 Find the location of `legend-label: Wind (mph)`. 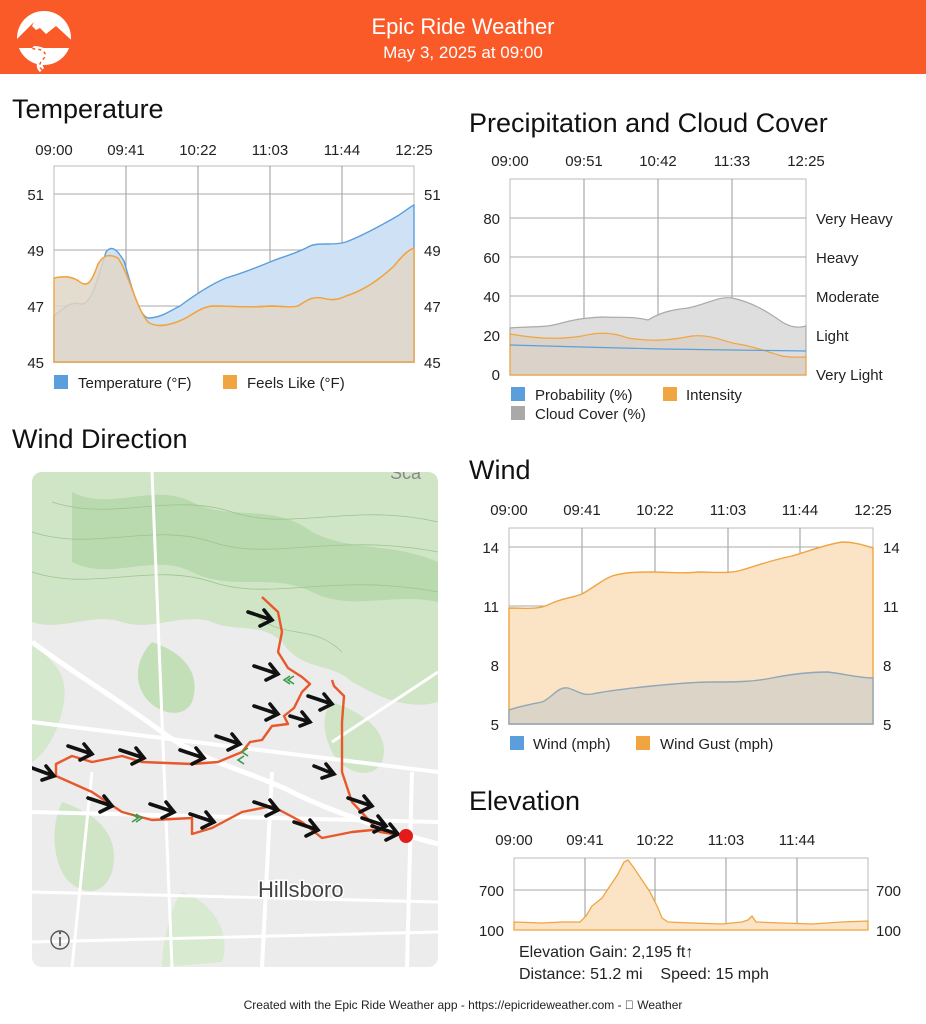

legend-label: Wind (mph) is located at coordinates (572, 744).